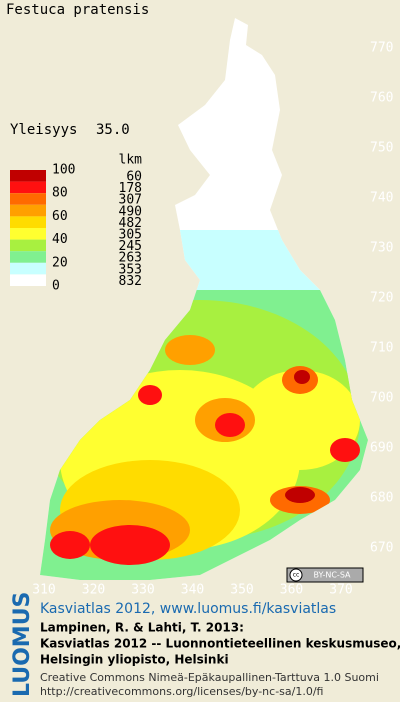 The image size is (400, 702). I want to click on license-badge: cc BY-NC-SA, so click(325, 575).